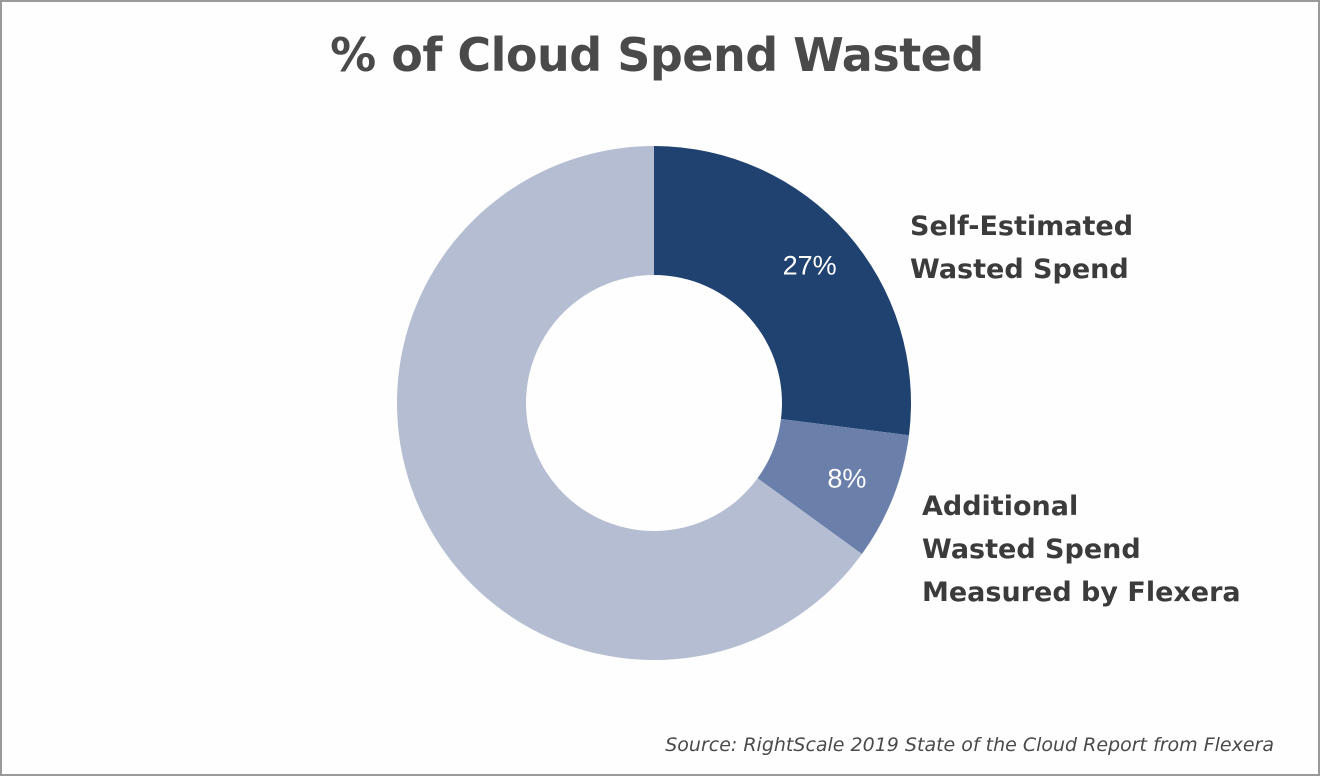 This screenshot has height=776, width=1320. What do you see at coordinates (657, 55) in the screenshot?
I see `chart-title: % of Cloud Spend Wasted` at bounding box center [657, 55].